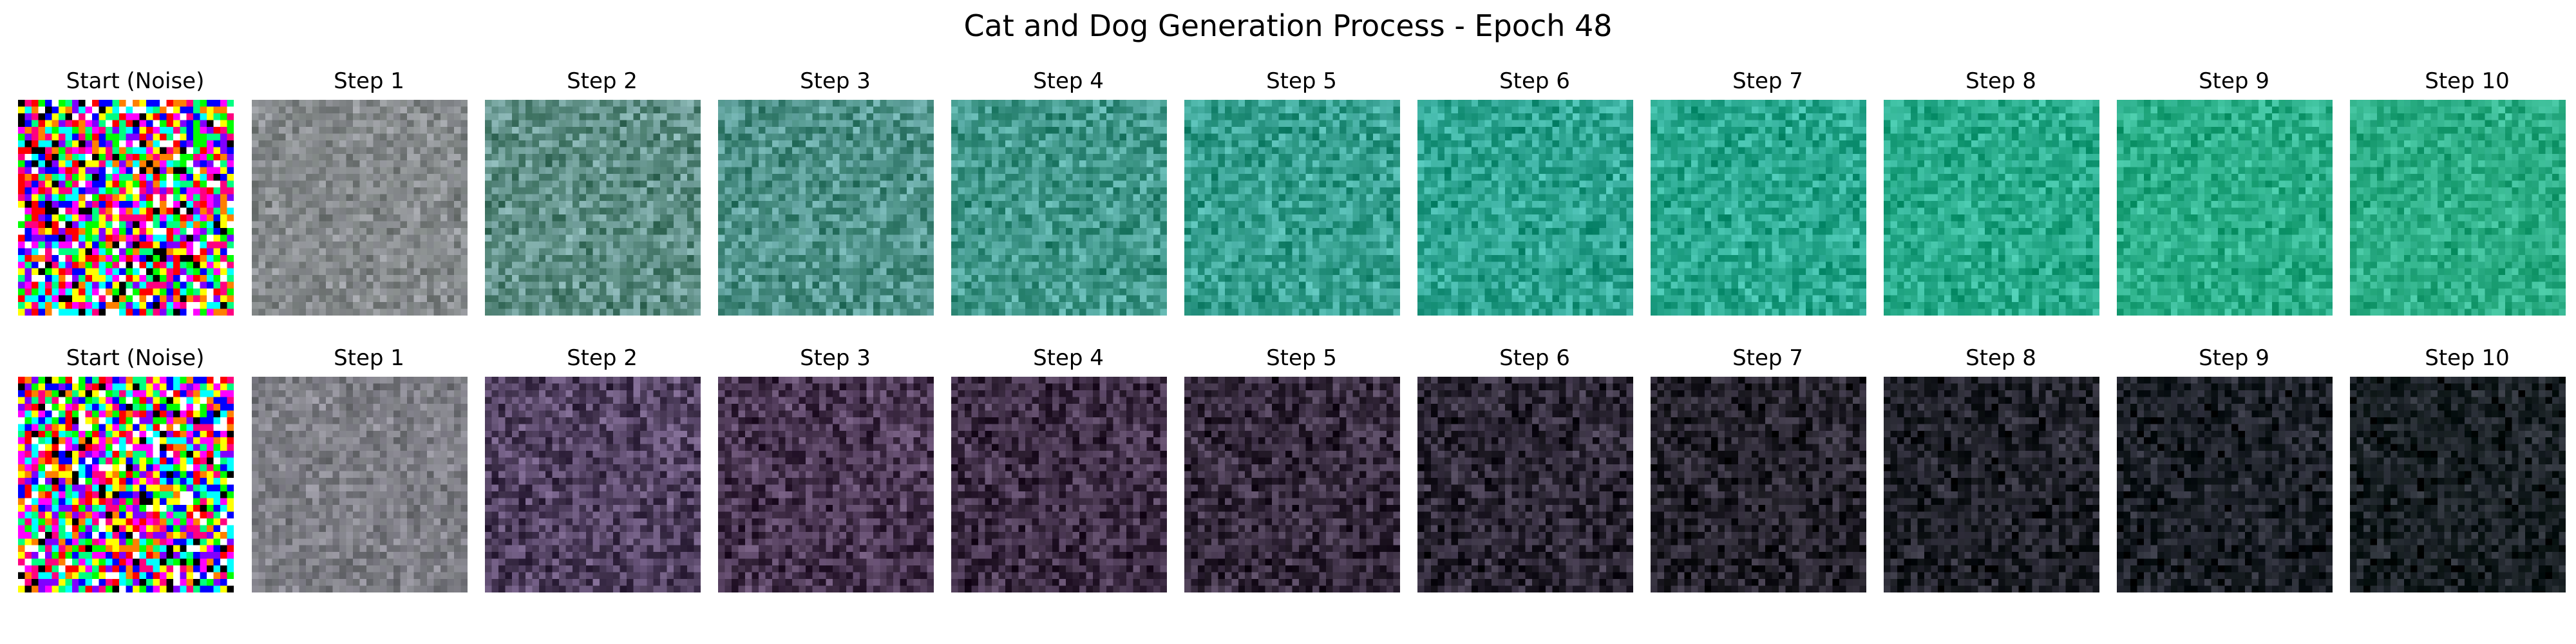 The width and height of the screenshot is (2576, 644). What do you see at coordinates (2234, 358) in the screenshot?
I see `row-2-panel-title: Step 9` at bounding box center [2234, 358].